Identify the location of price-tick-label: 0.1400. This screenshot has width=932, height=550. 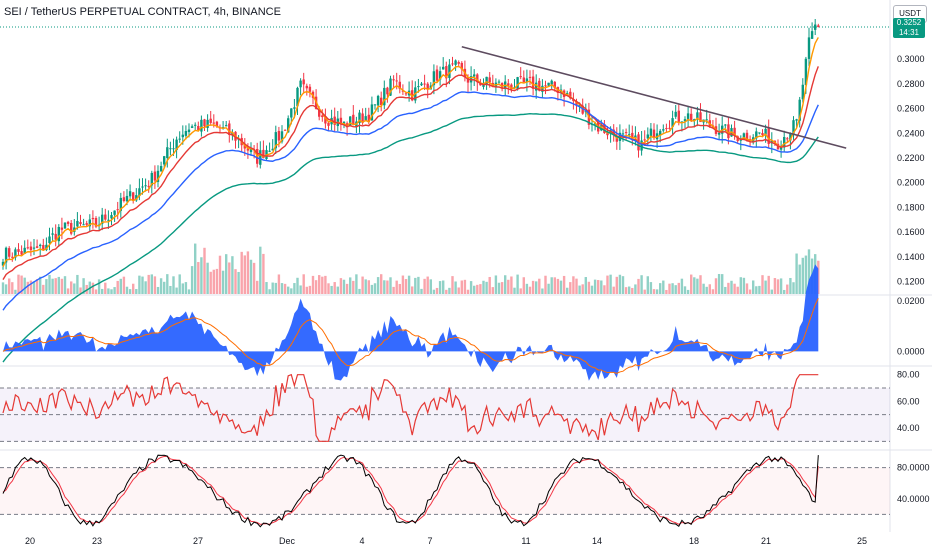
(911, 257).